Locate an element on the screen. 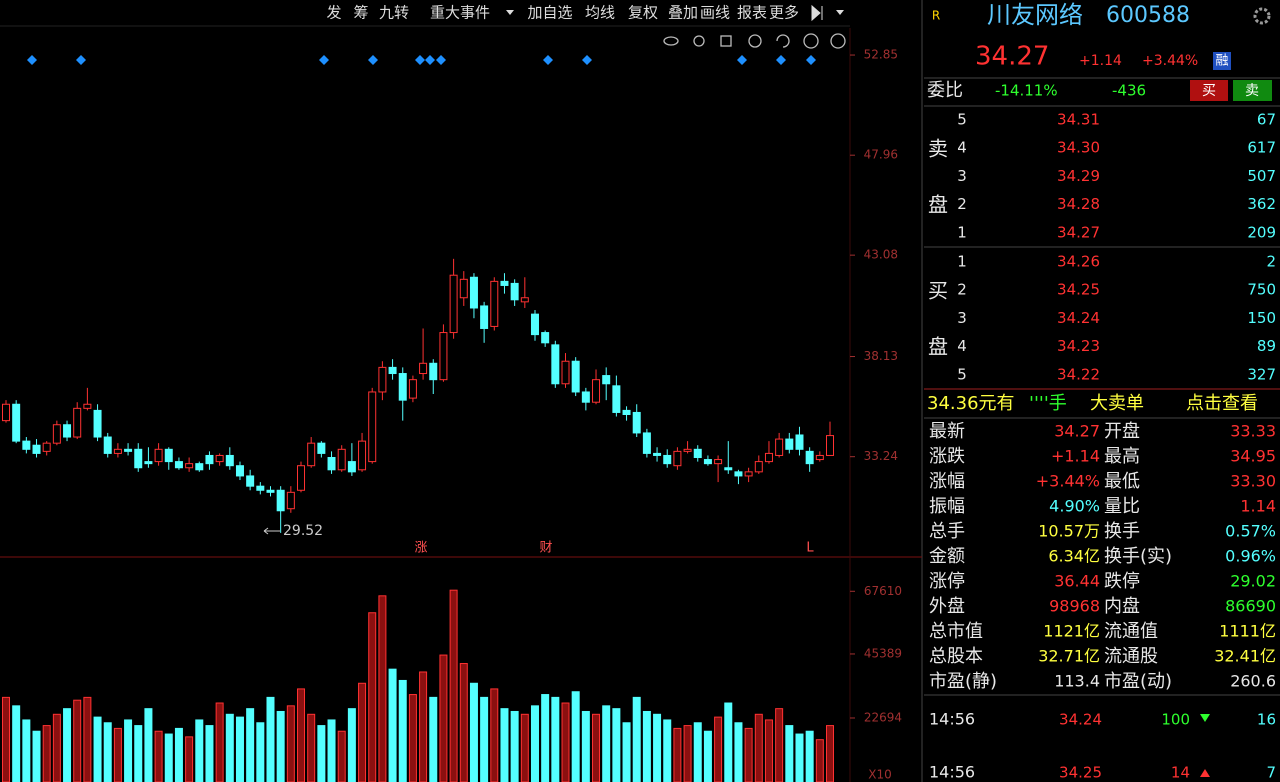 The image size is (1280, 782). side-label: 卖 is located at coordinates (938, 149).